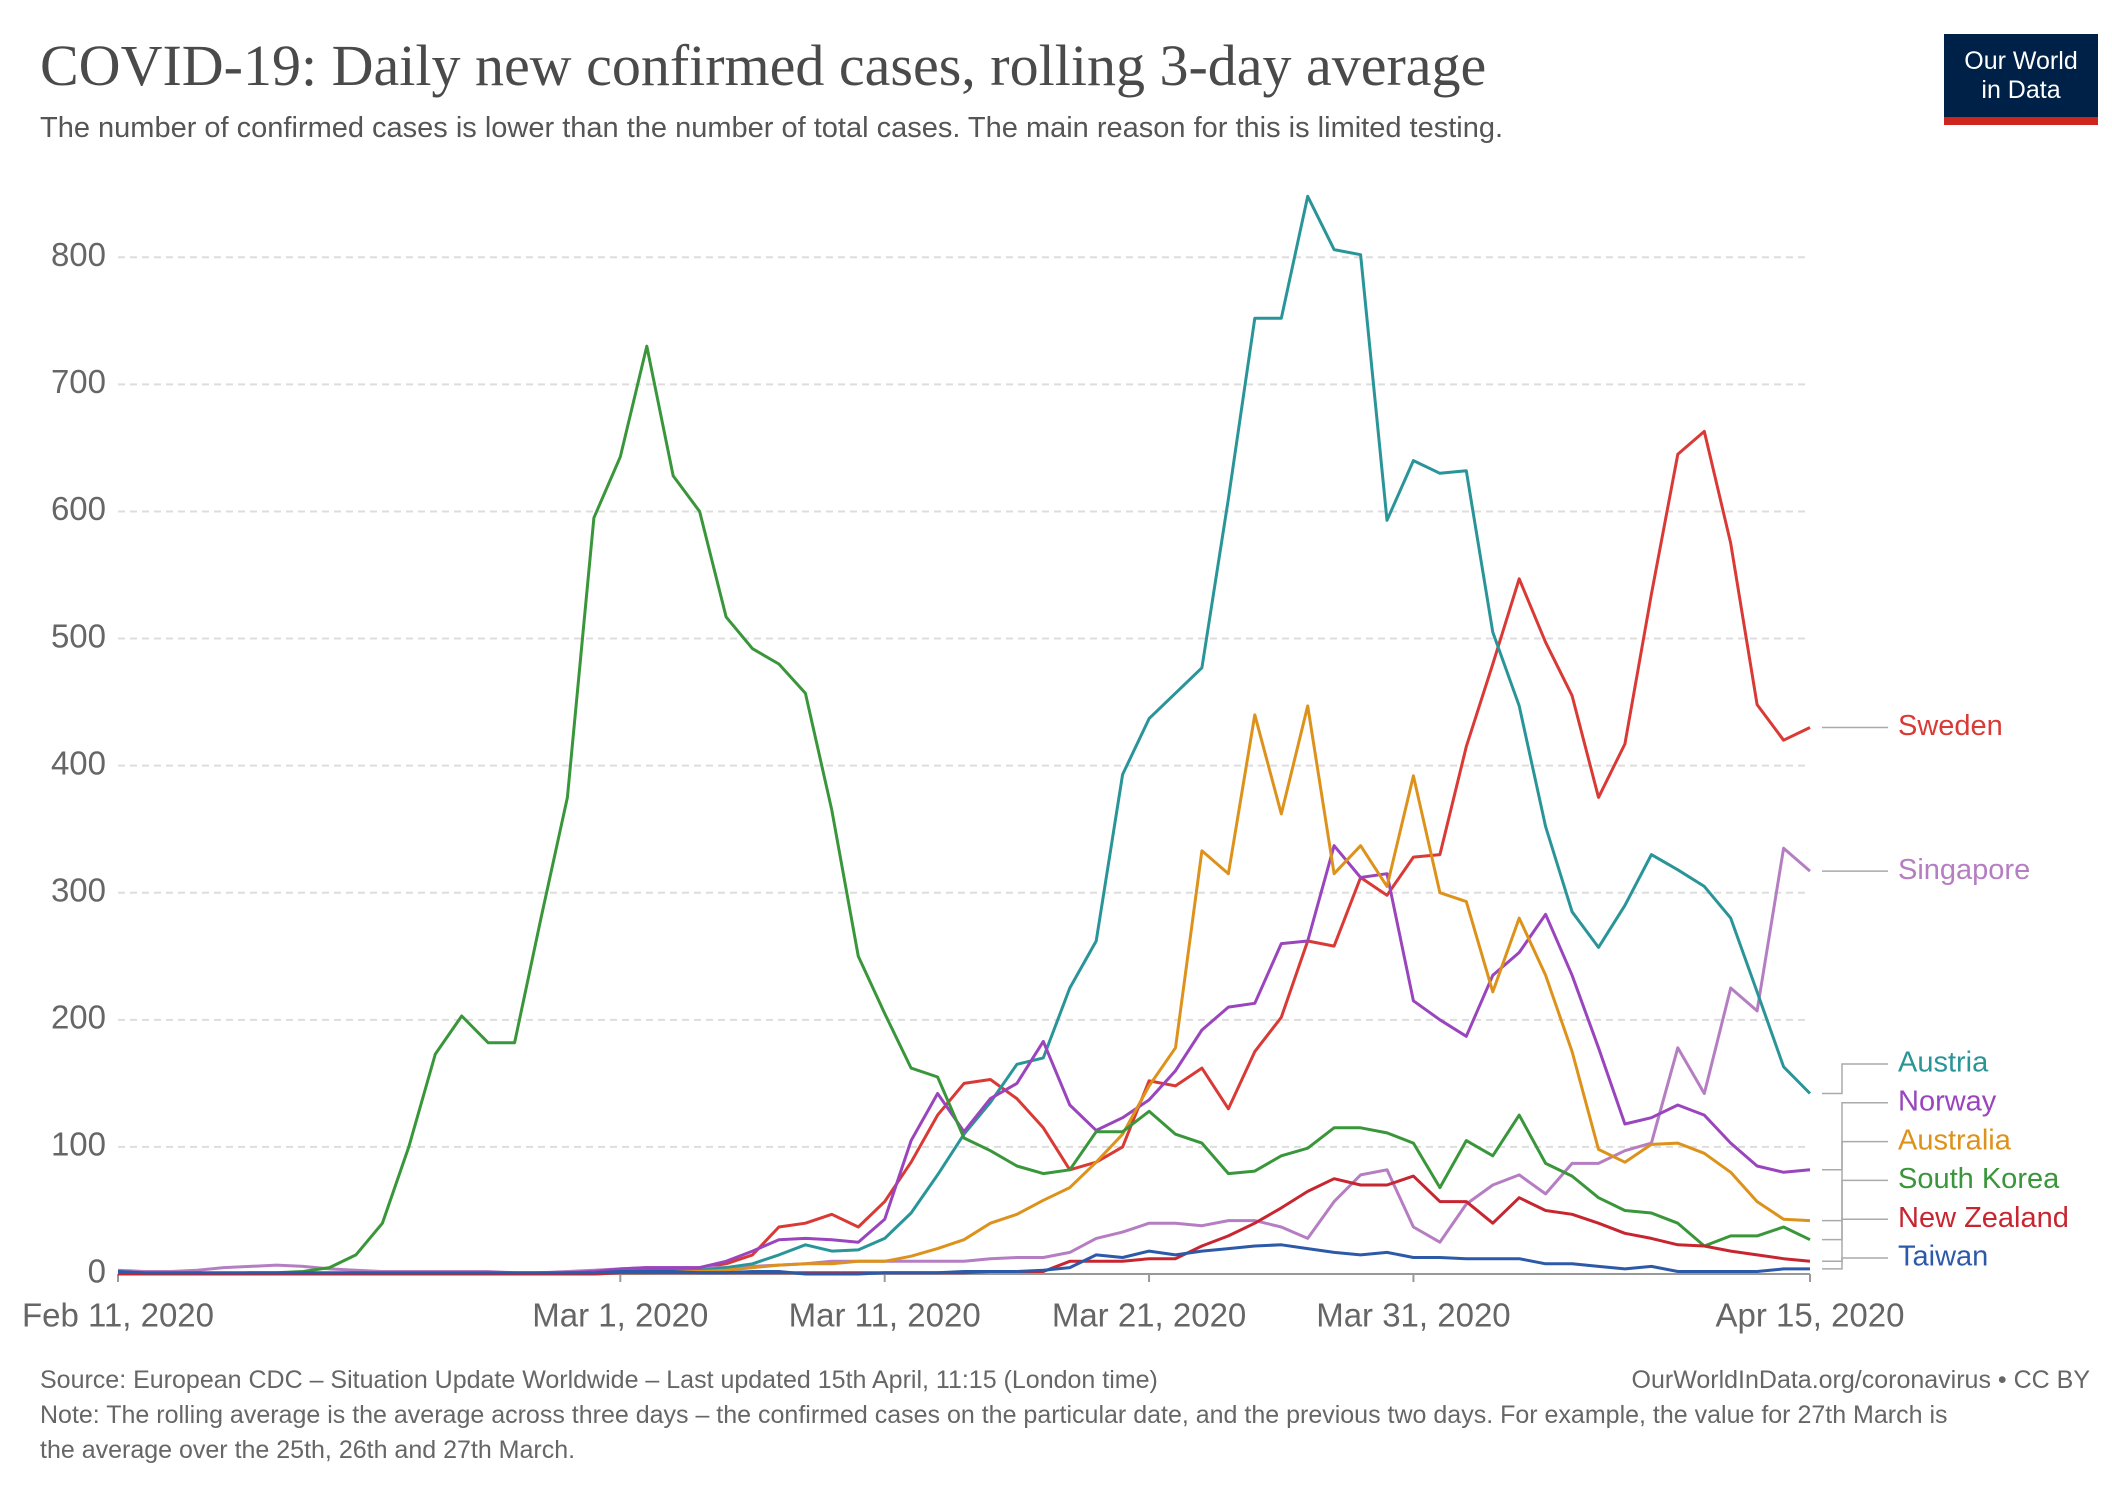  Describe the element at coordinates (1950, 726) in the screenshot. I see `legend-label: Sweden` at that location.